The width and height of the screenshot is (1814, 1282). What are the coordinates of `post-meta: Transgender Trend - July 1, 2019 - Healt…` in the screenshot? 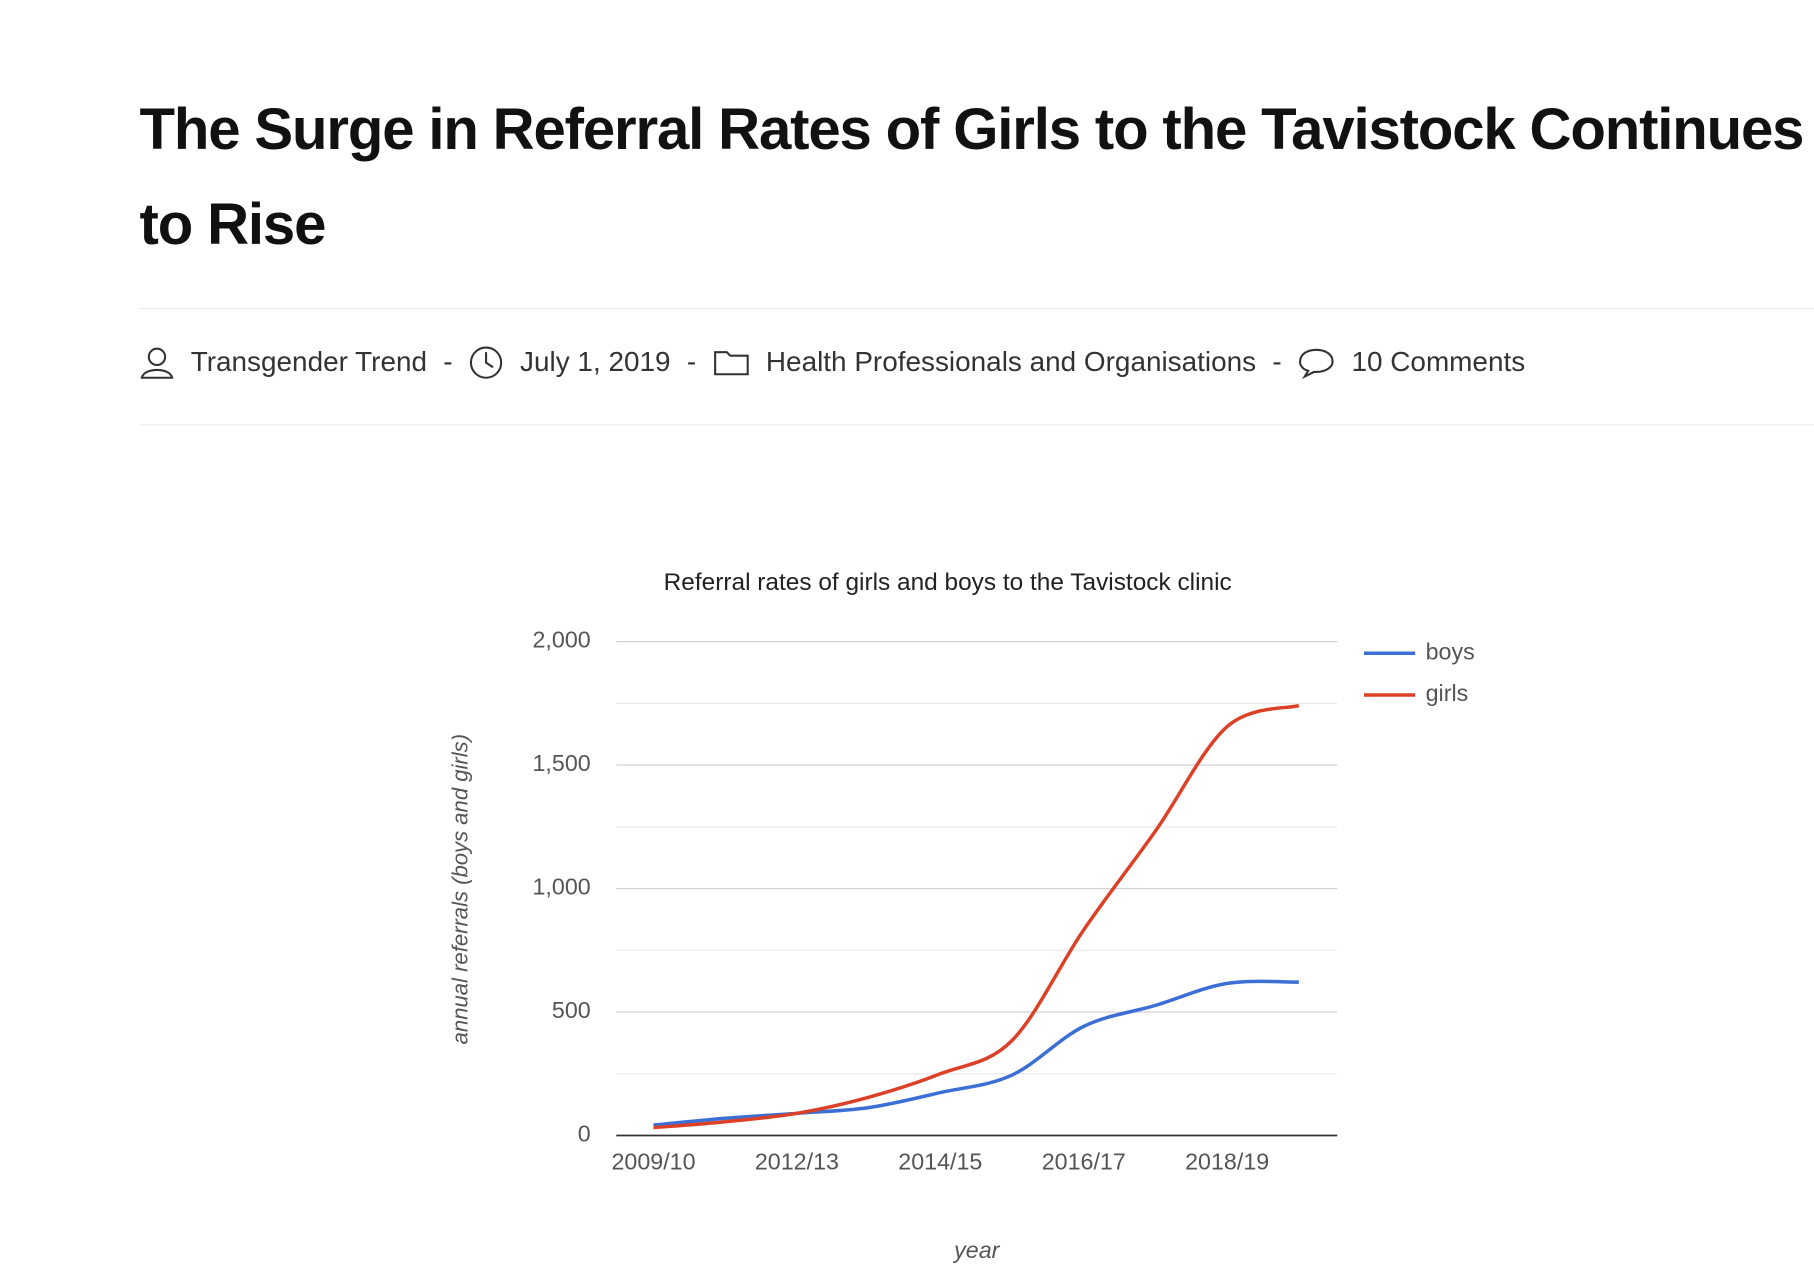 It's located at (833, 363).